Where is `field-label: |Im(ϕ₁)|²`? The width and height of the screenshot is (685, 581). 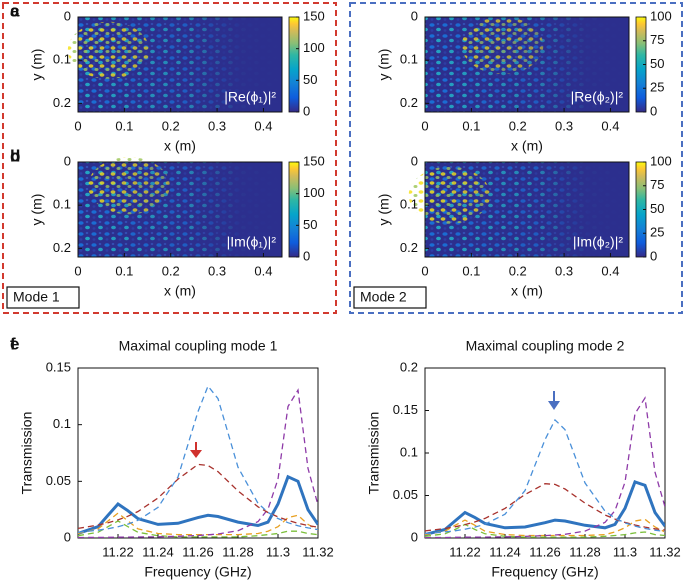
field-label: |Im(ϕ₁)|² is located at coordinates (252, 242).